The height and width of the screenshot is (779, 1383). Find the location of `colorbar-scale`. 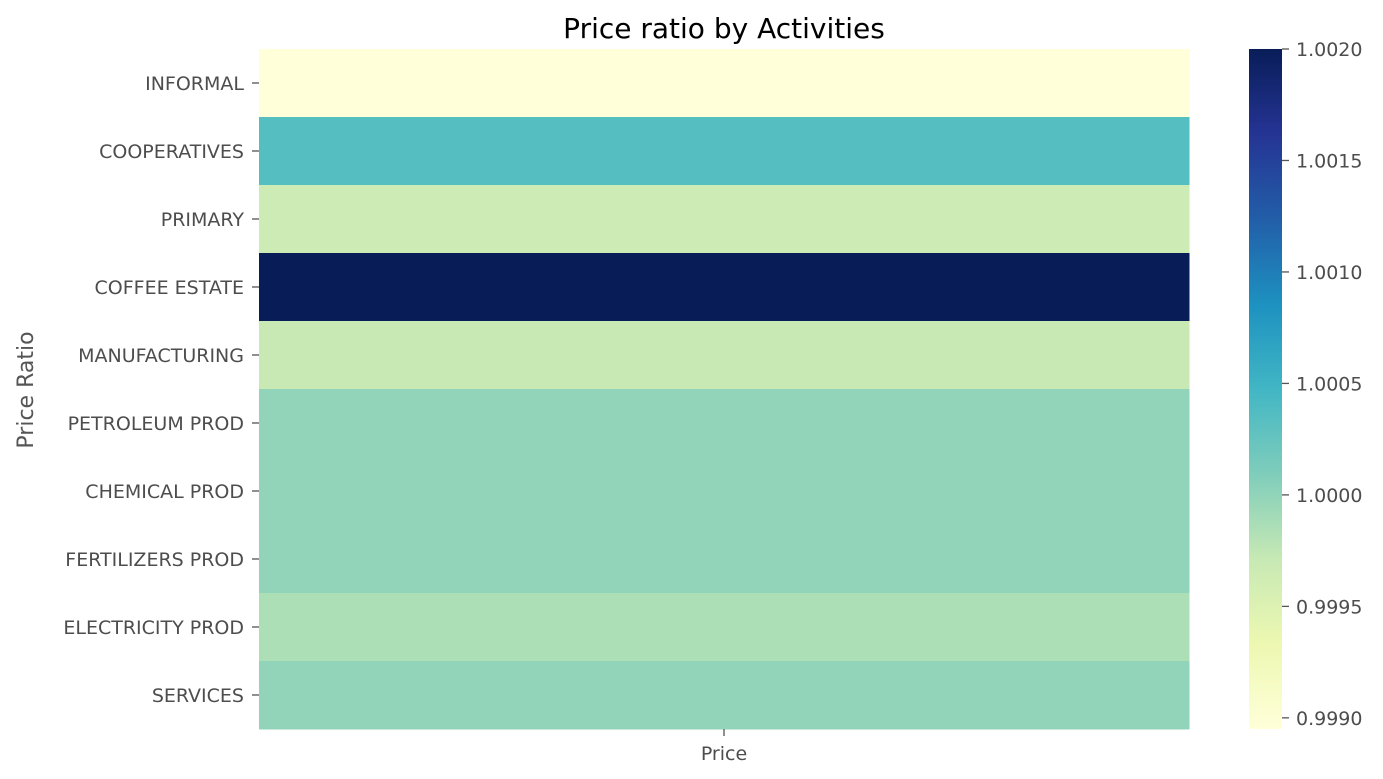

colorbar-scale is located at coordinates (1265, 389).